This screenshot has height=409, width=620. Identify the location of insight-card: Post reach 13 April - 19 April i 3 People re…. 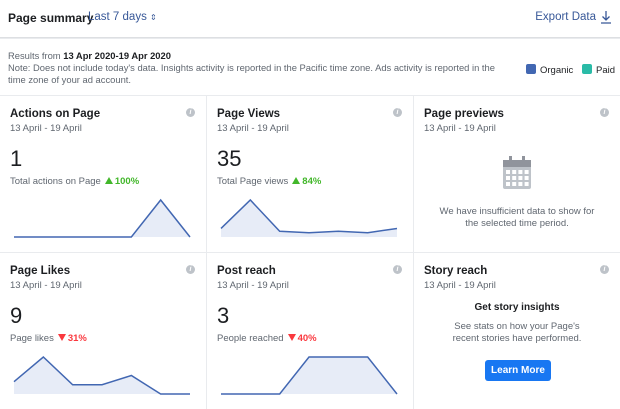
(310, 331).